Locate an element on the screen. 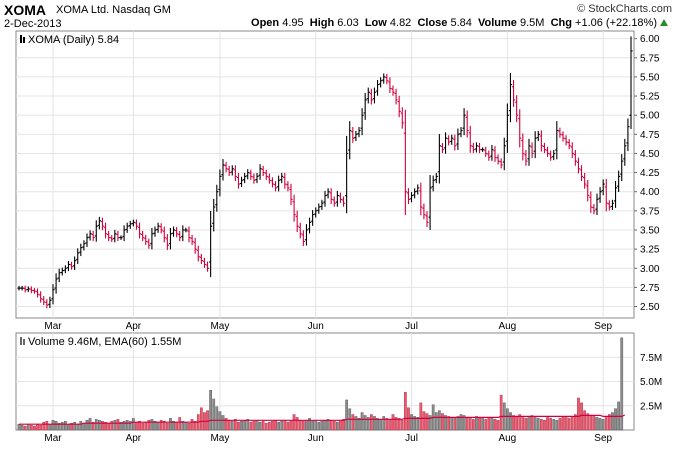  volume-tick-label: 7.5M is located at coordinates (651, 358).